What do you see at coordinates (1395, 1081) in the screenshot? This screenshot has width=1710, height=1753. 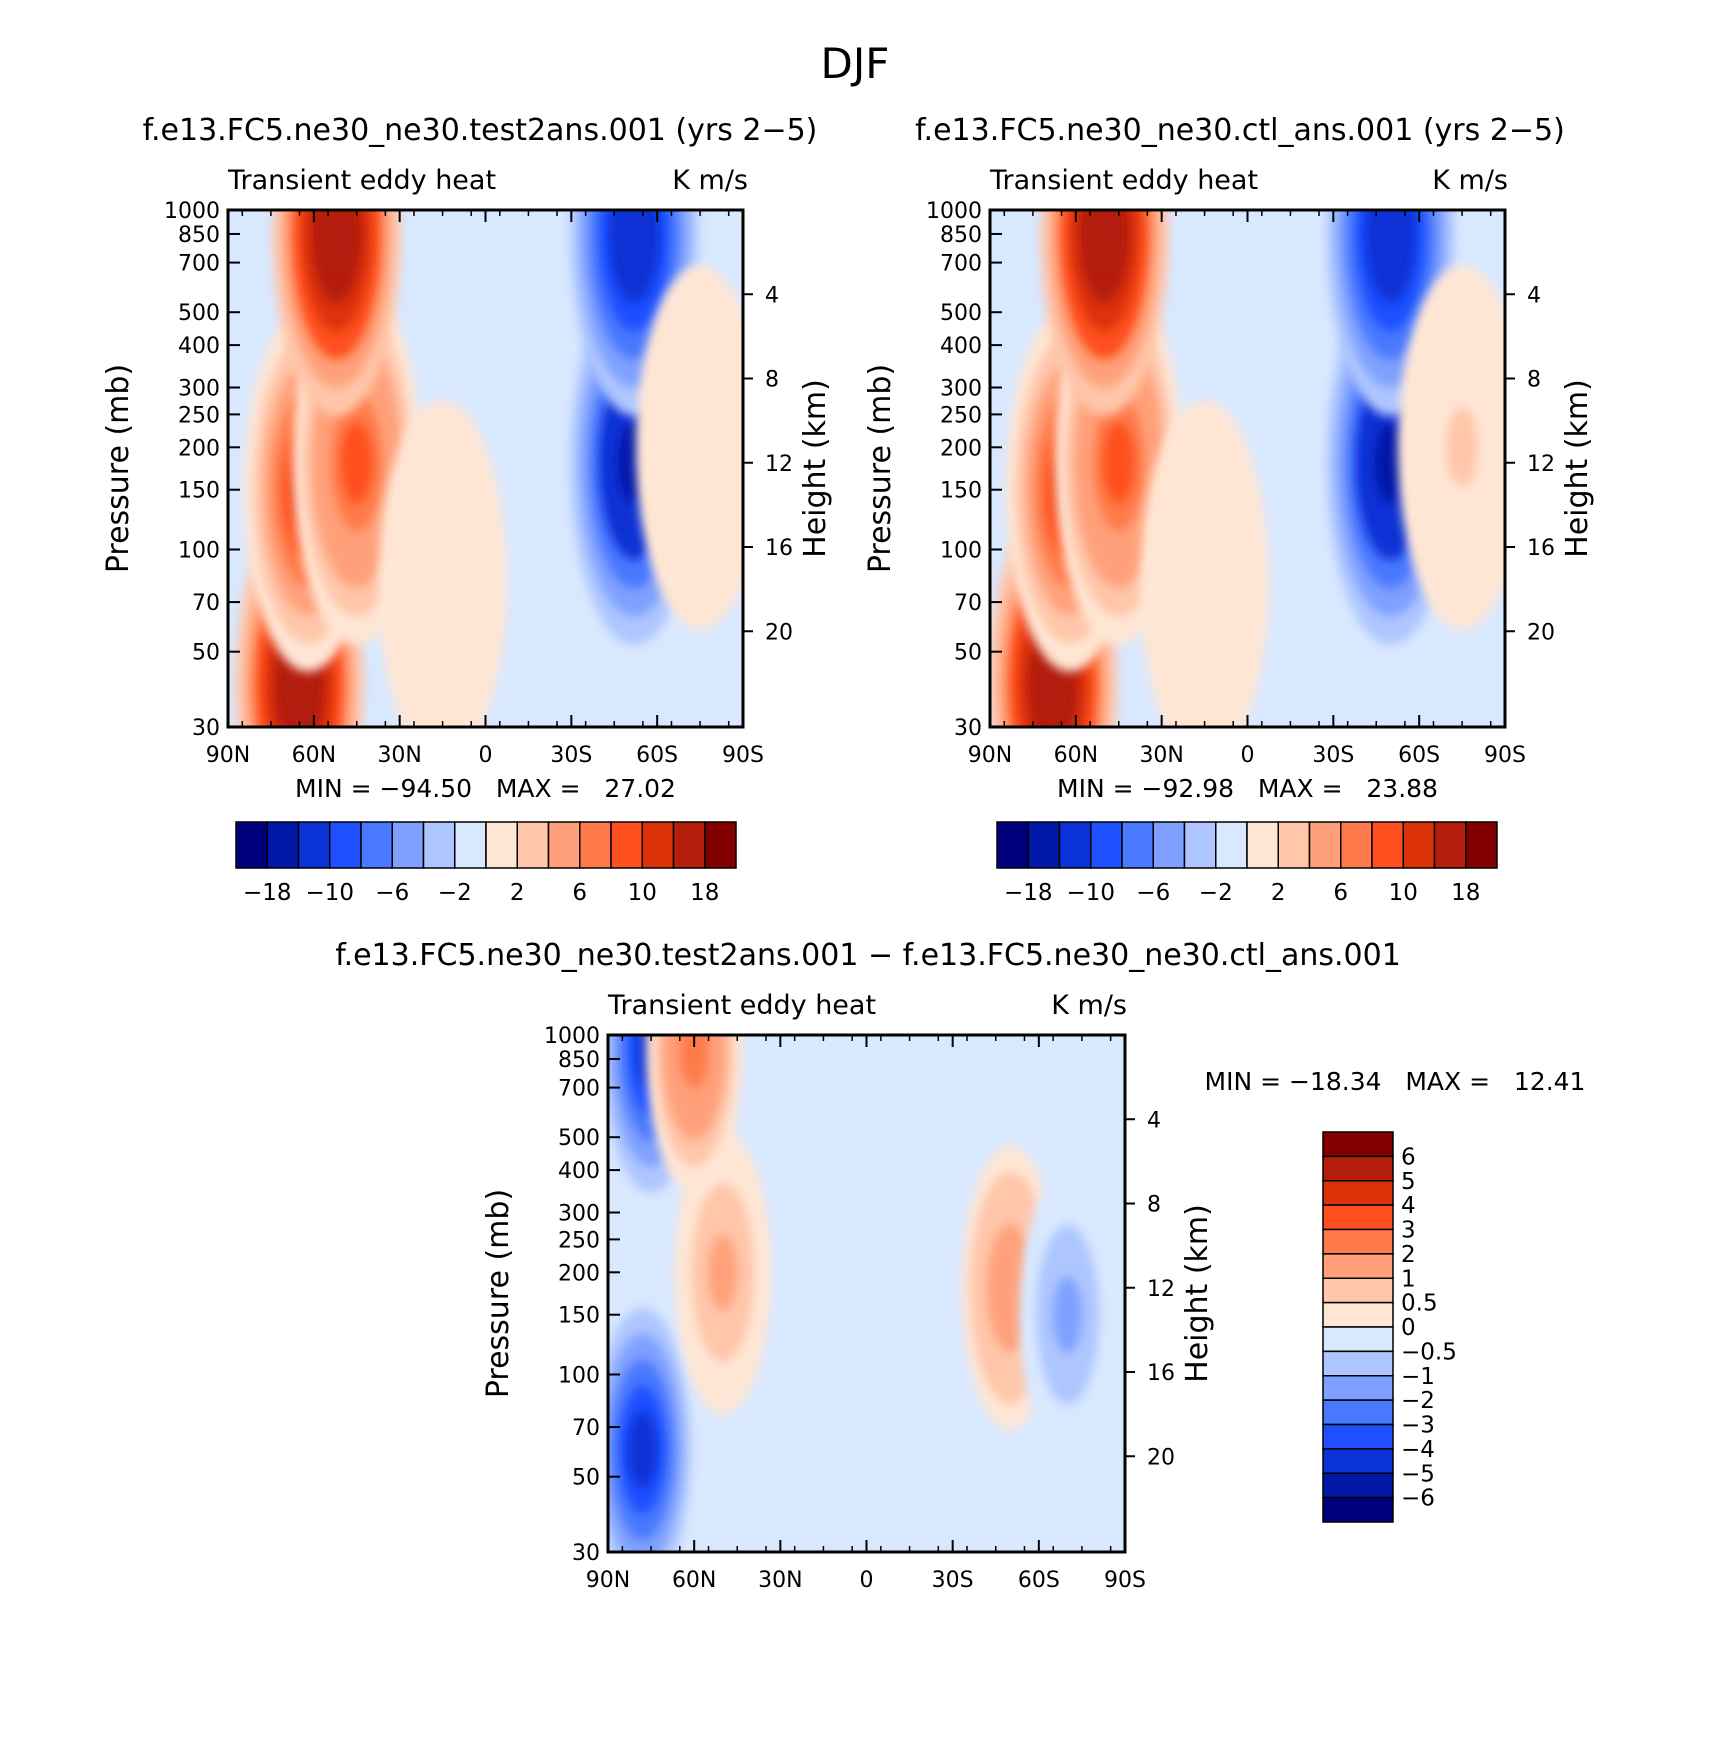 I see `min-max-stats: MIN = −18.34 MAX = 12.41` at bounding box center [1395, 1081].